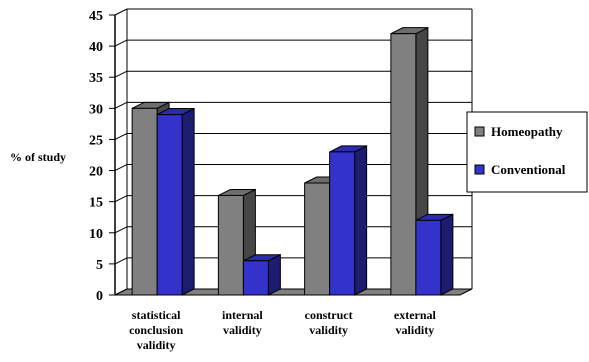 This screenshot has width=589, height=362. What do you see at coordinates (96, 109) in the screenshot?
I see `y-tick-label: 30` at bounding box center [96, 109].